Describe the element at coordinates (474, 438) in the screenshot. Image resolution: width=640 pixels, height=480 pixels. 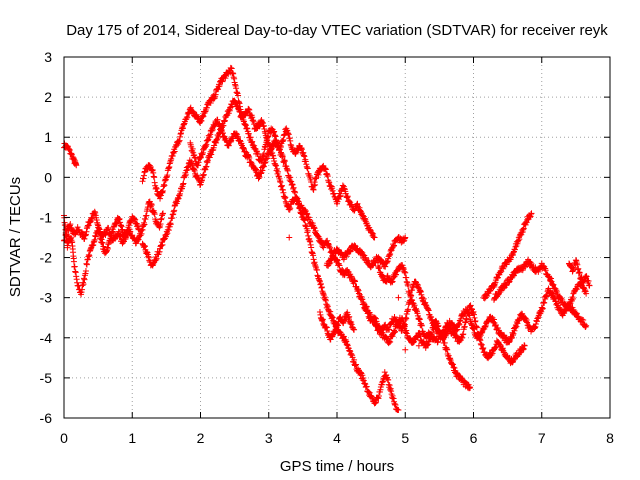
I see `x-tick-label: 6` at that location.